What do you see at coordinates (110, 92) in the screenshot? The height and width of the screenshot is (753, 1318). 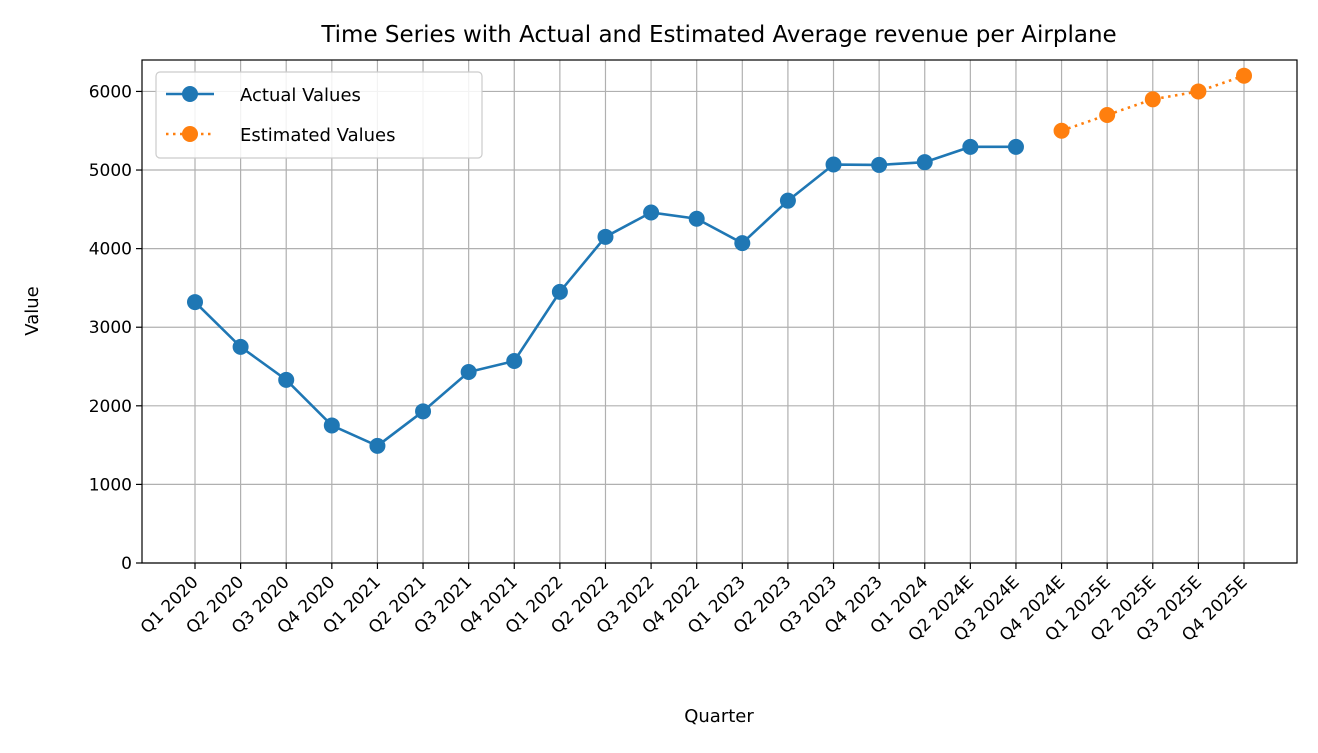 I see `y-tick-label: 6000` at bounding box center [110, 92].